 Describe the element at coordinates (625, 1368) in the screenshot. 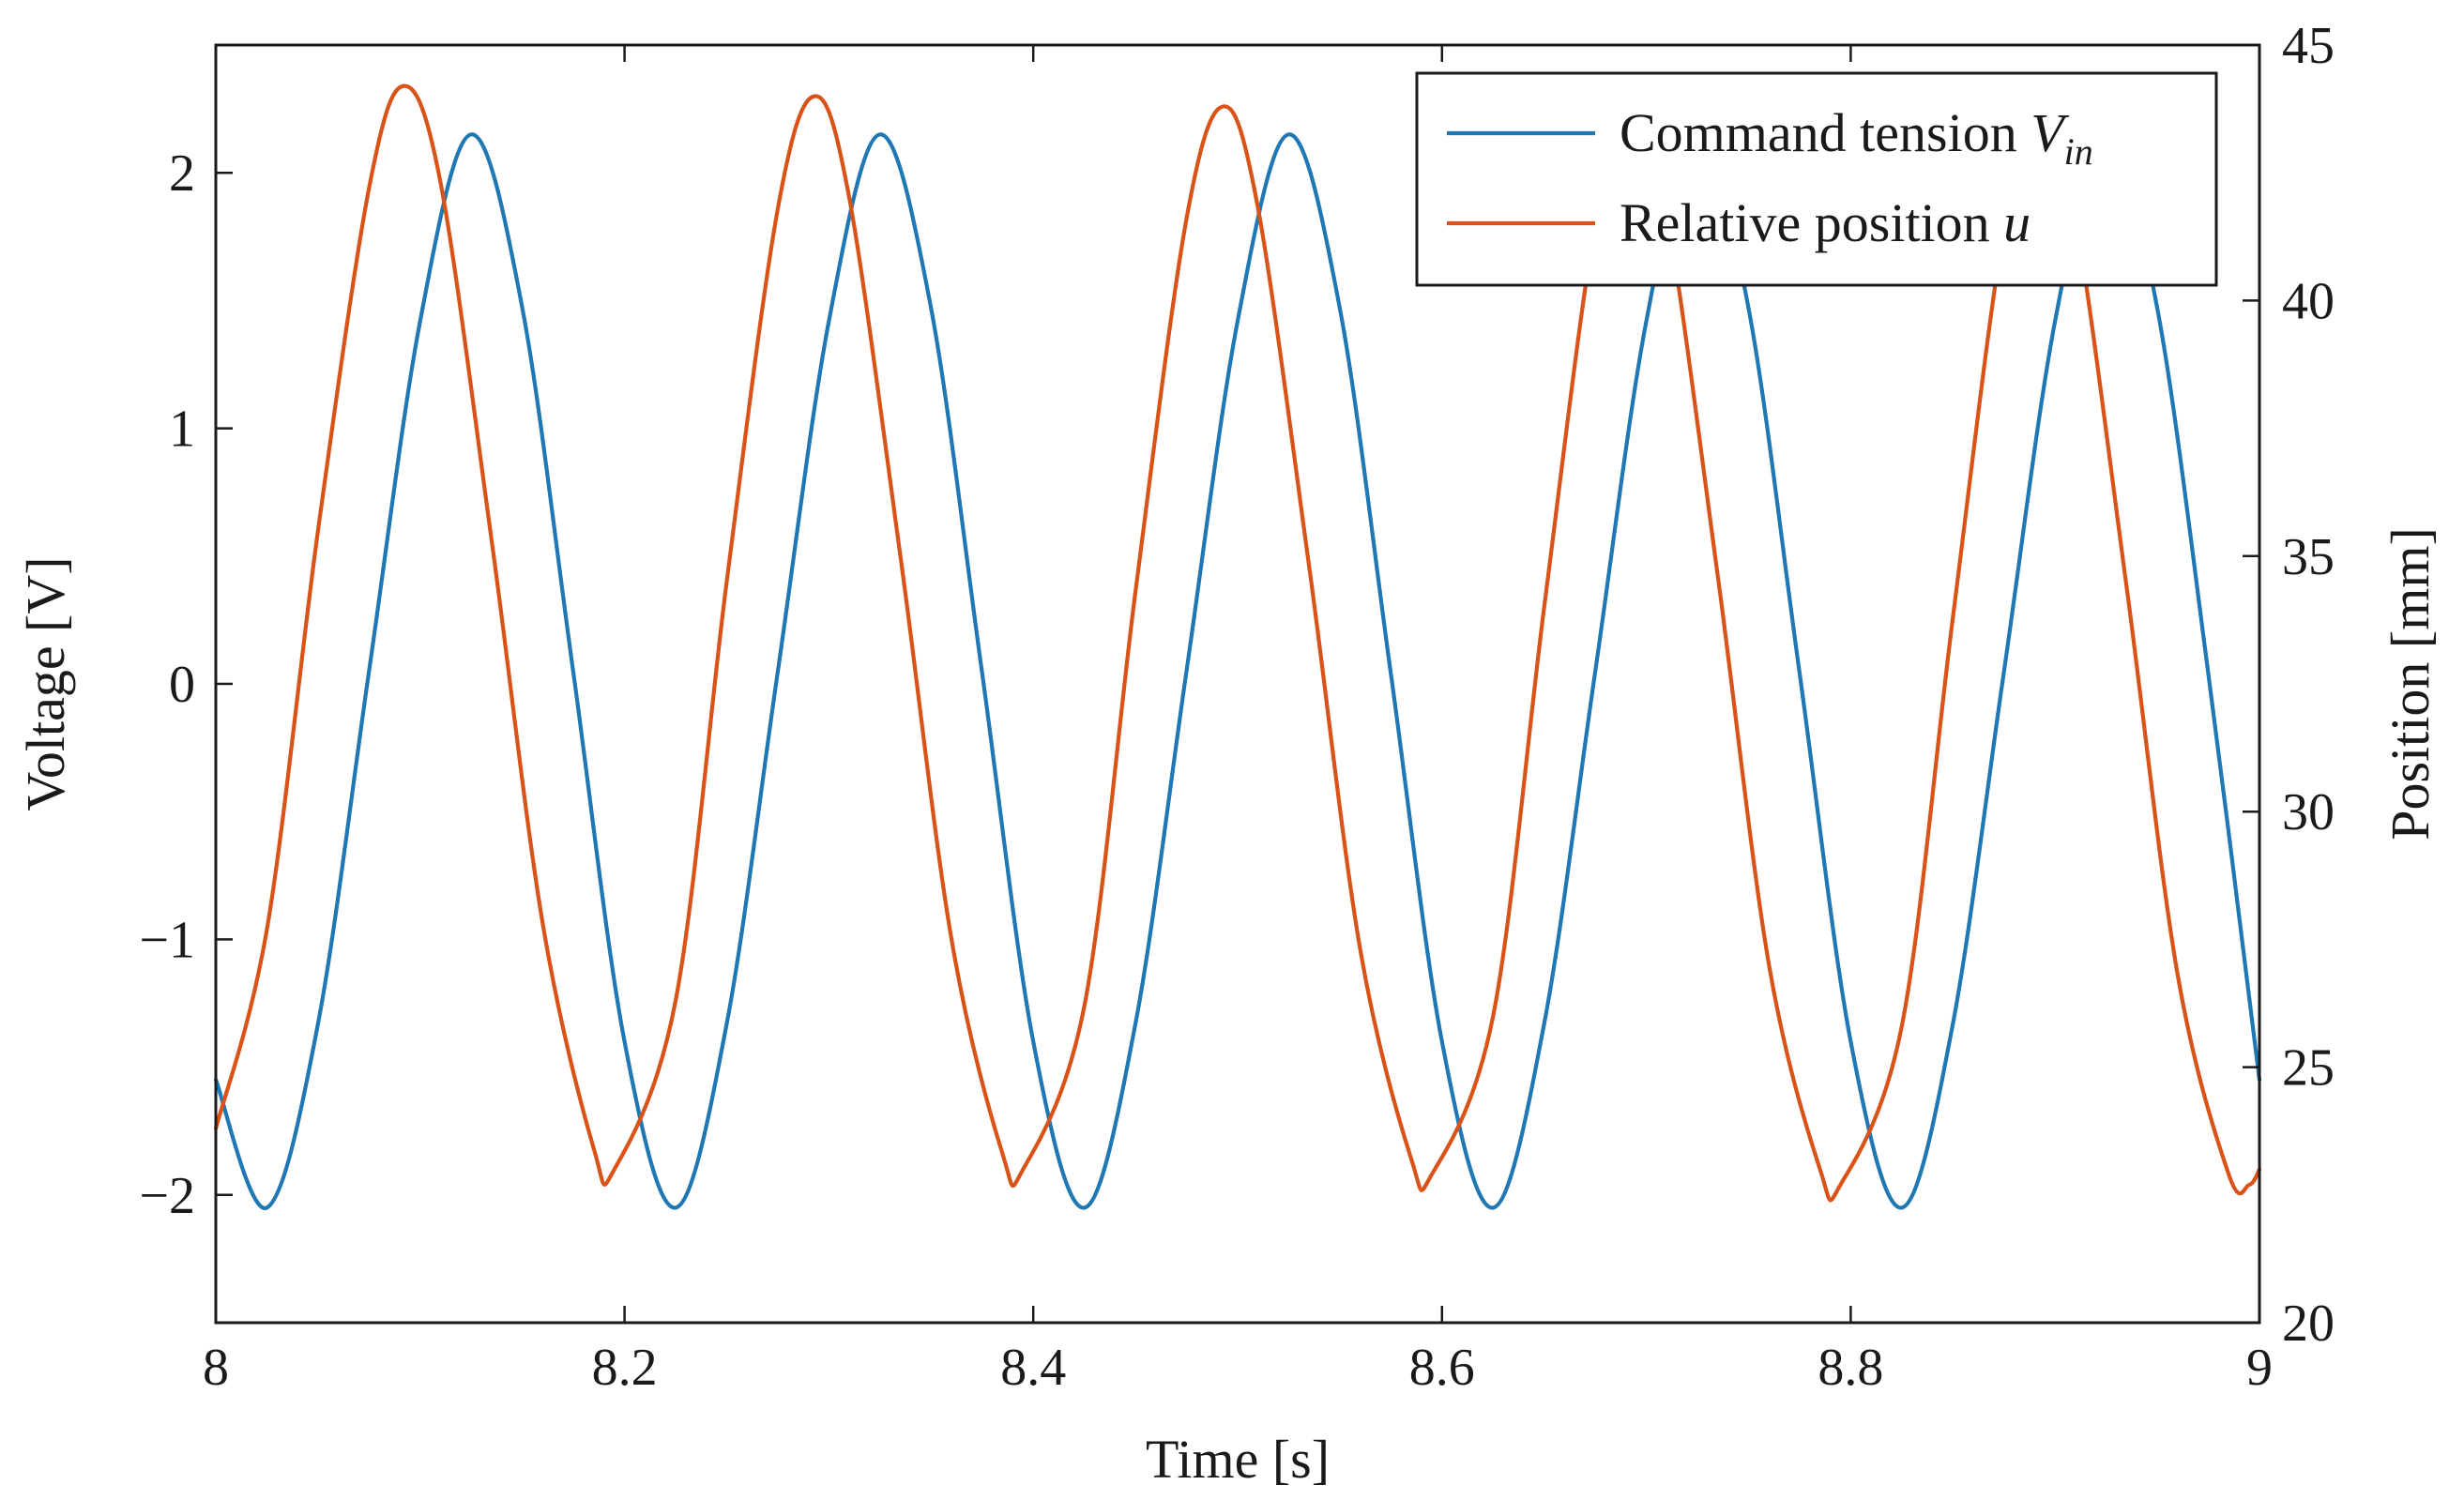

I see `x-tick-label: 8.2` at that location.